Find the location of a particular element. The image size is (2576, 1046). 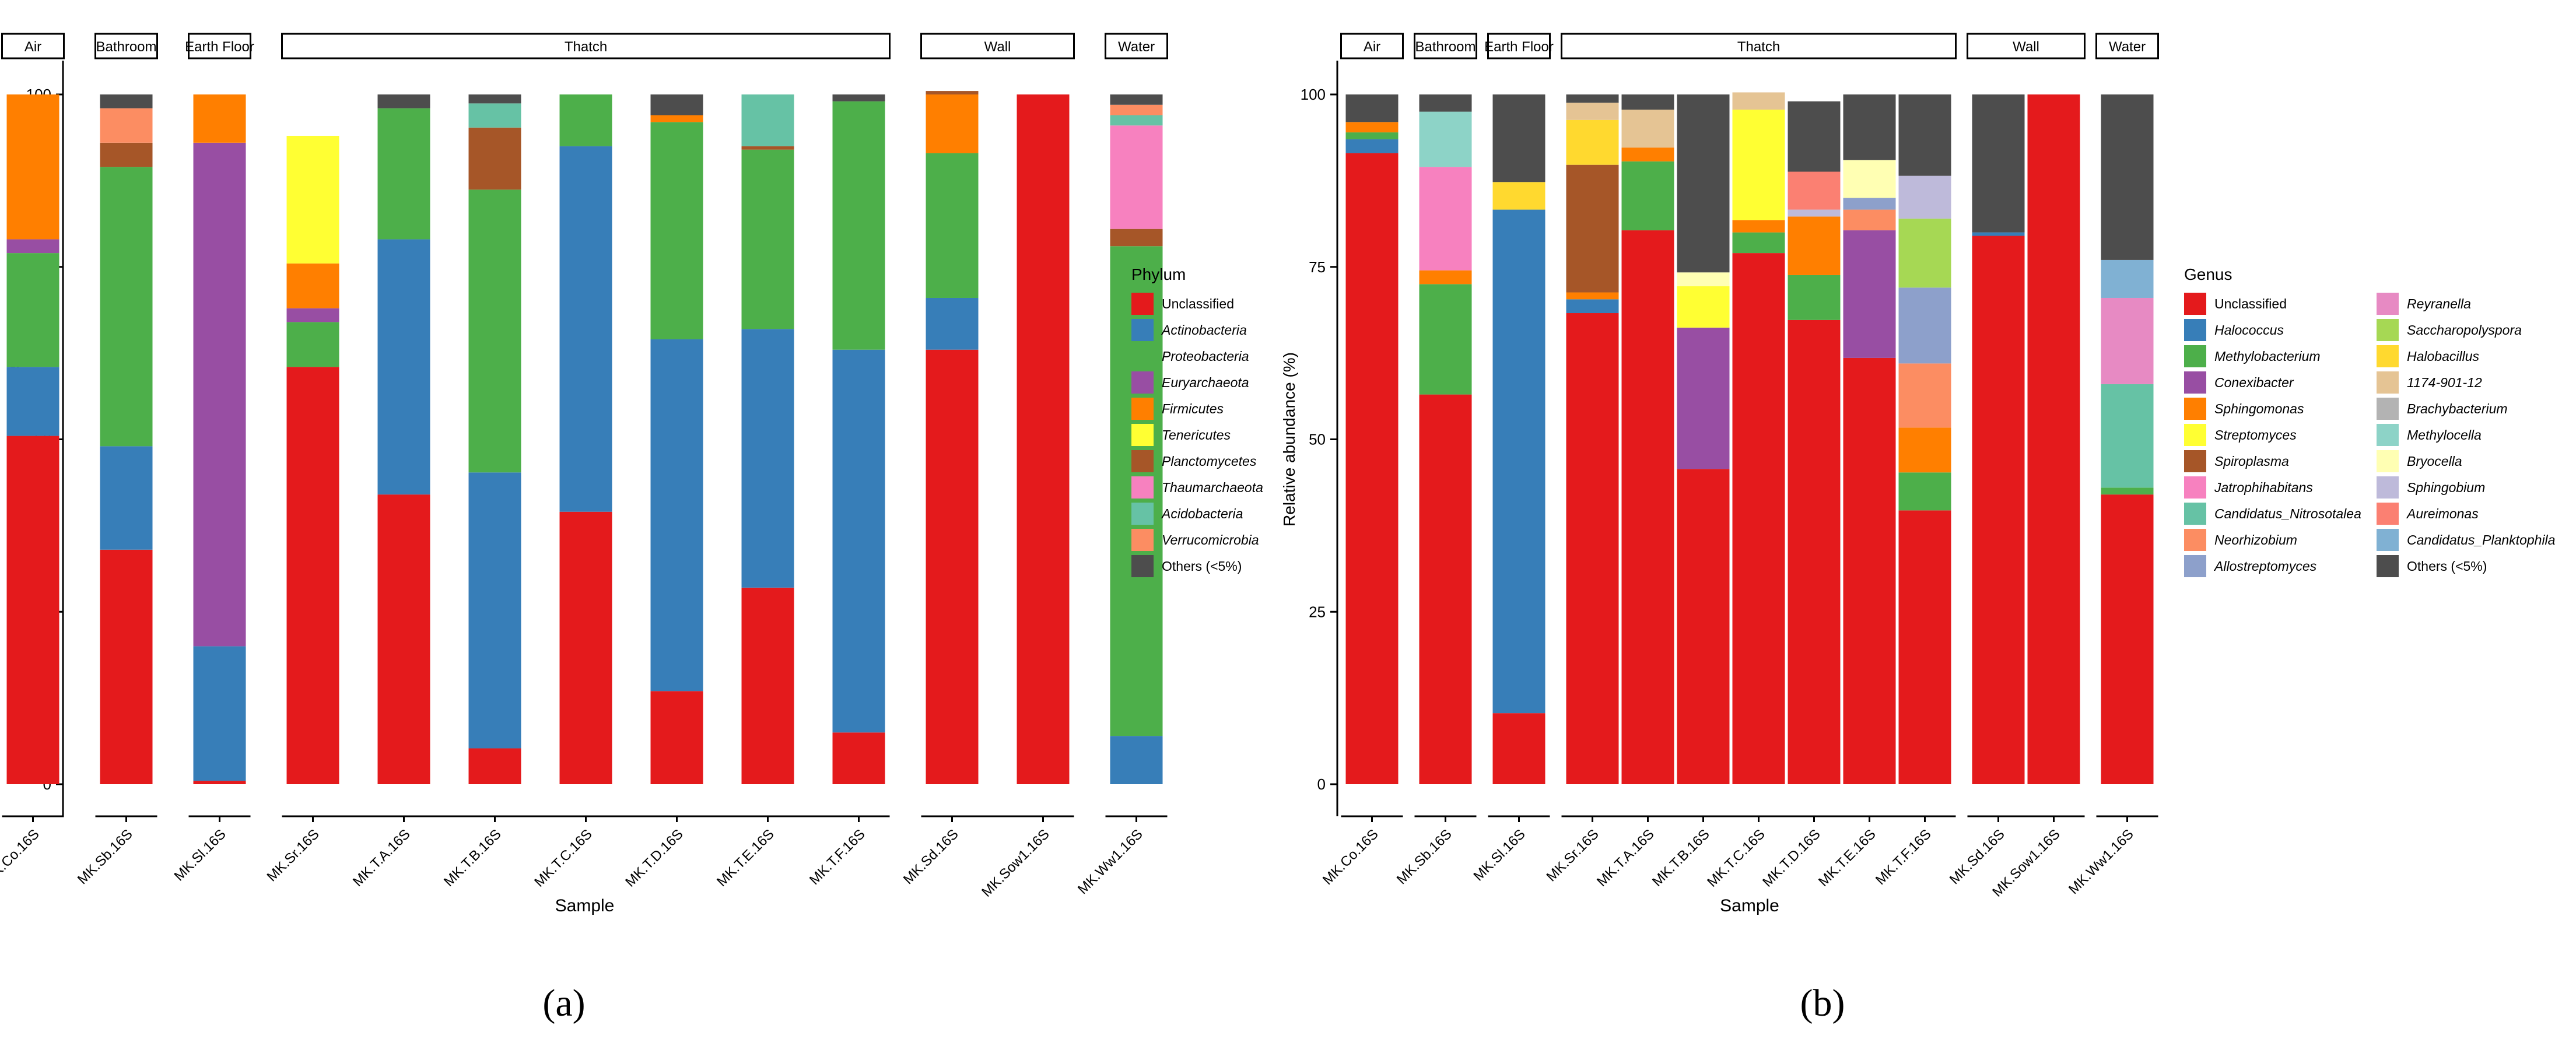

legend-label: 1174-901-12 is located at coordinates (2444, 383).